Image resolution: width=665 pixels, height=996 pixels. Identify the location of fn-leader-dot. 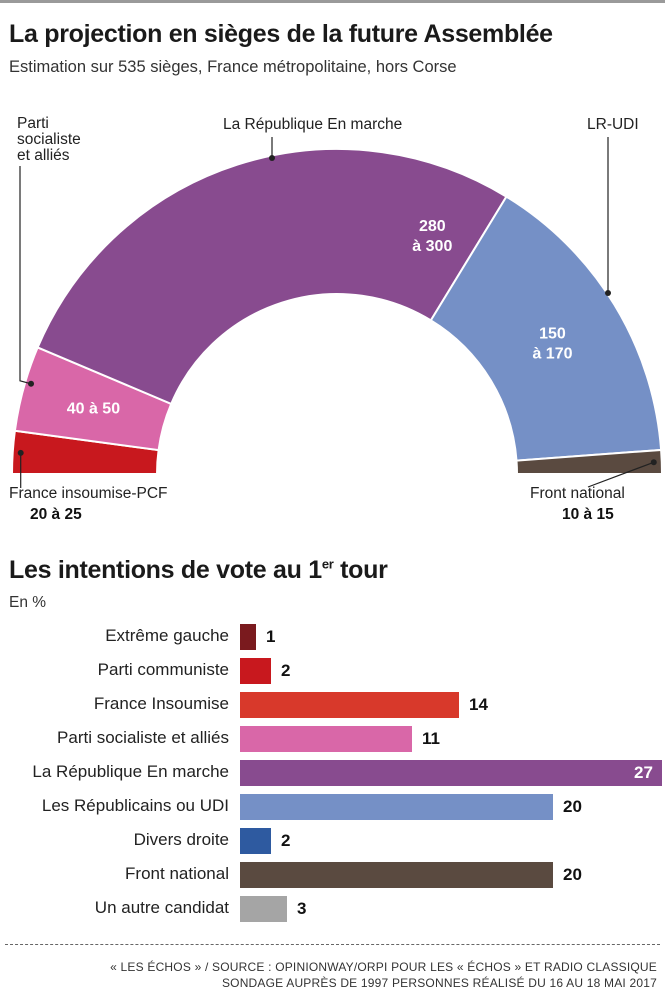
(653, 462).